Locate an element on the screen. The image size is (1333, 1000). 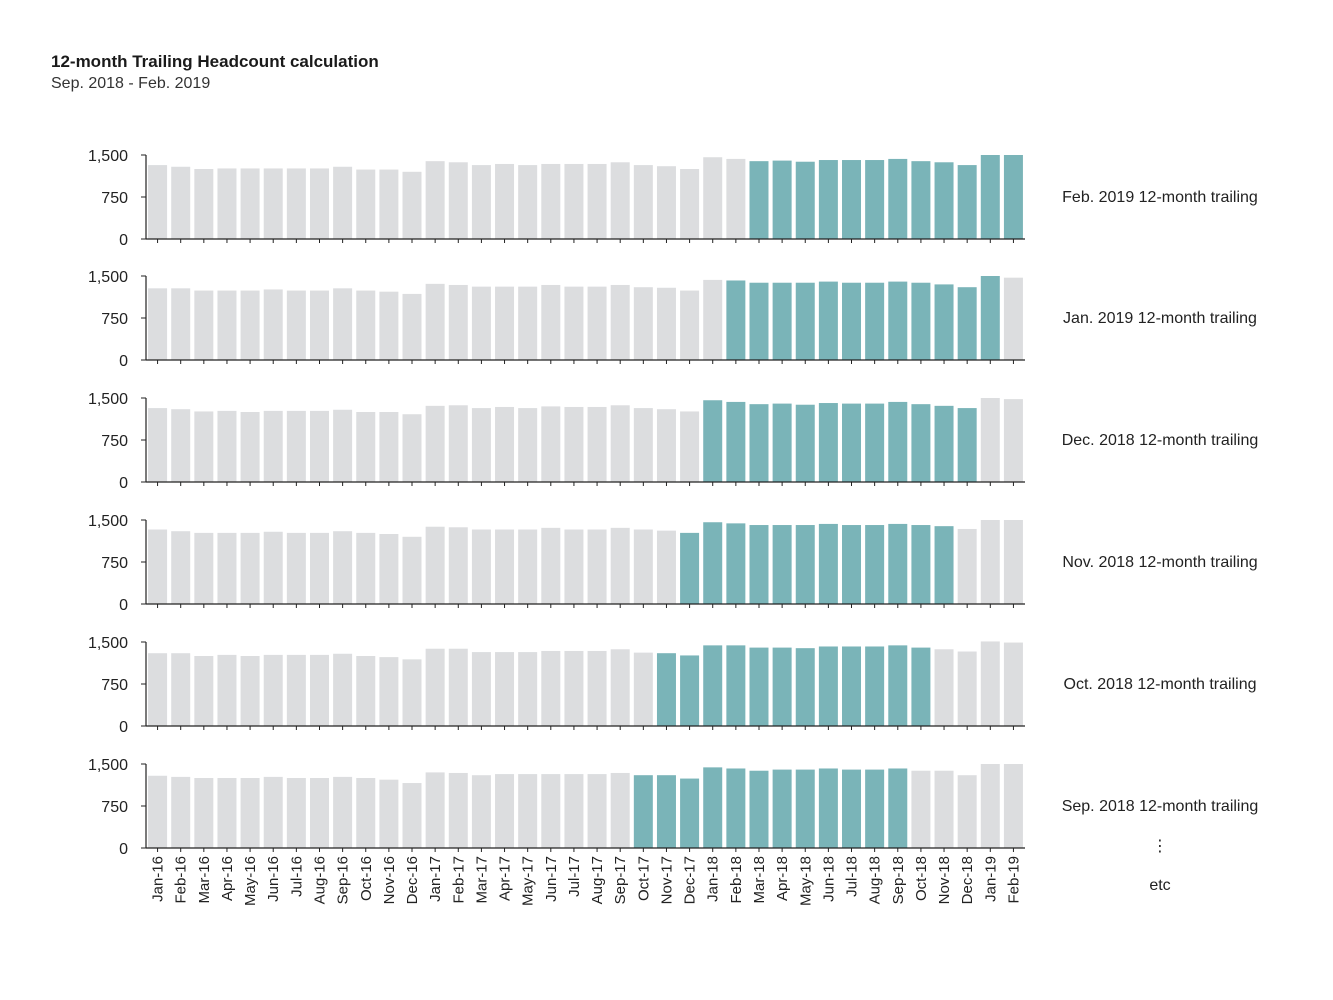
x-tick-label: Mar-16 is located at coordinates (204, 880).